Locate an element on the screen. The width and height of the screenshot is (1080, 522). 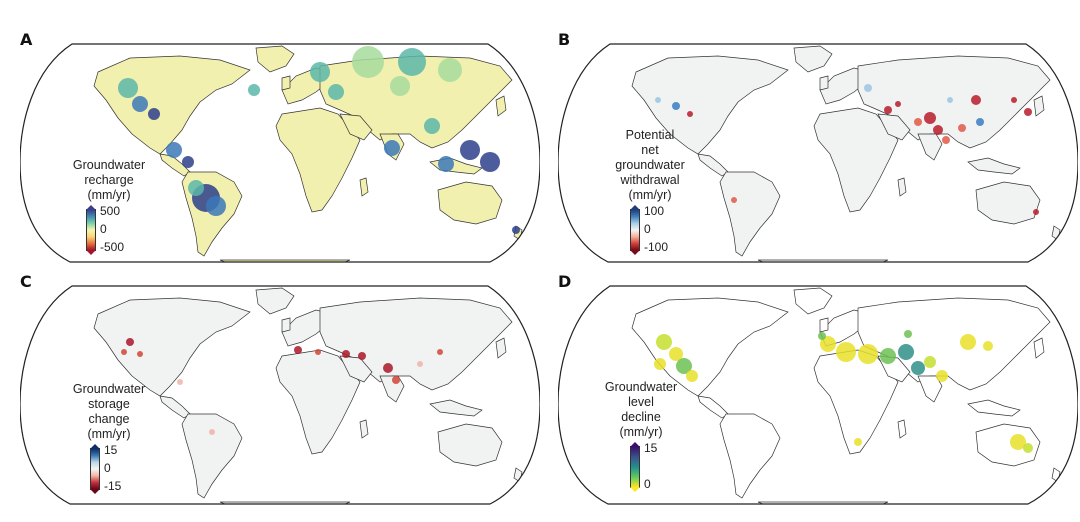
legend-title-line: storage is located at coordinates (109, 404).